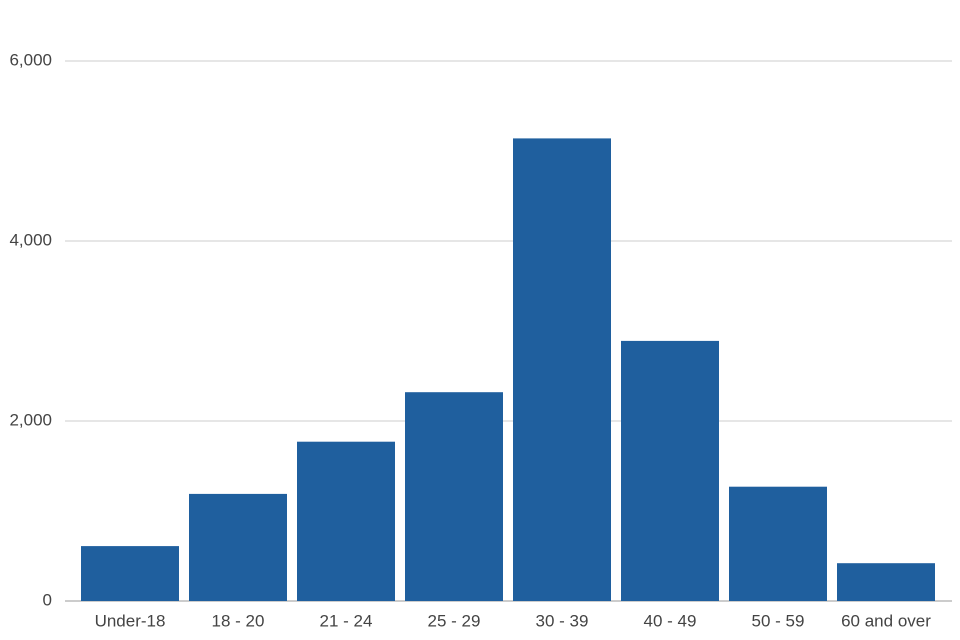 Image resolution: width=960 pixels, height=640 pixels. What do you see at coordinates (30, 59) in the screenshot?
I see `y-tick-label: 6,000` at bounding box center [30, 59].